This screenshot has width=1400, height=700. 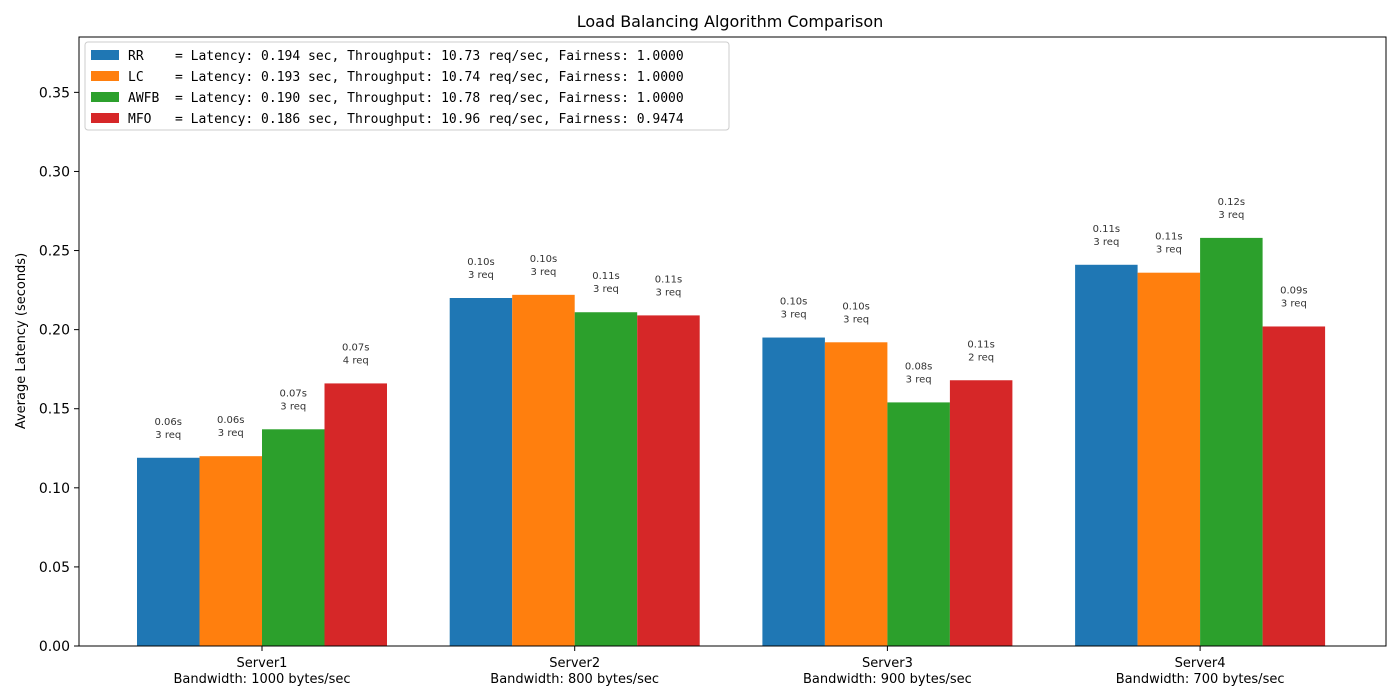 I want to click on bar-label-latency: 0.09s, so click(x=1293, y=290).